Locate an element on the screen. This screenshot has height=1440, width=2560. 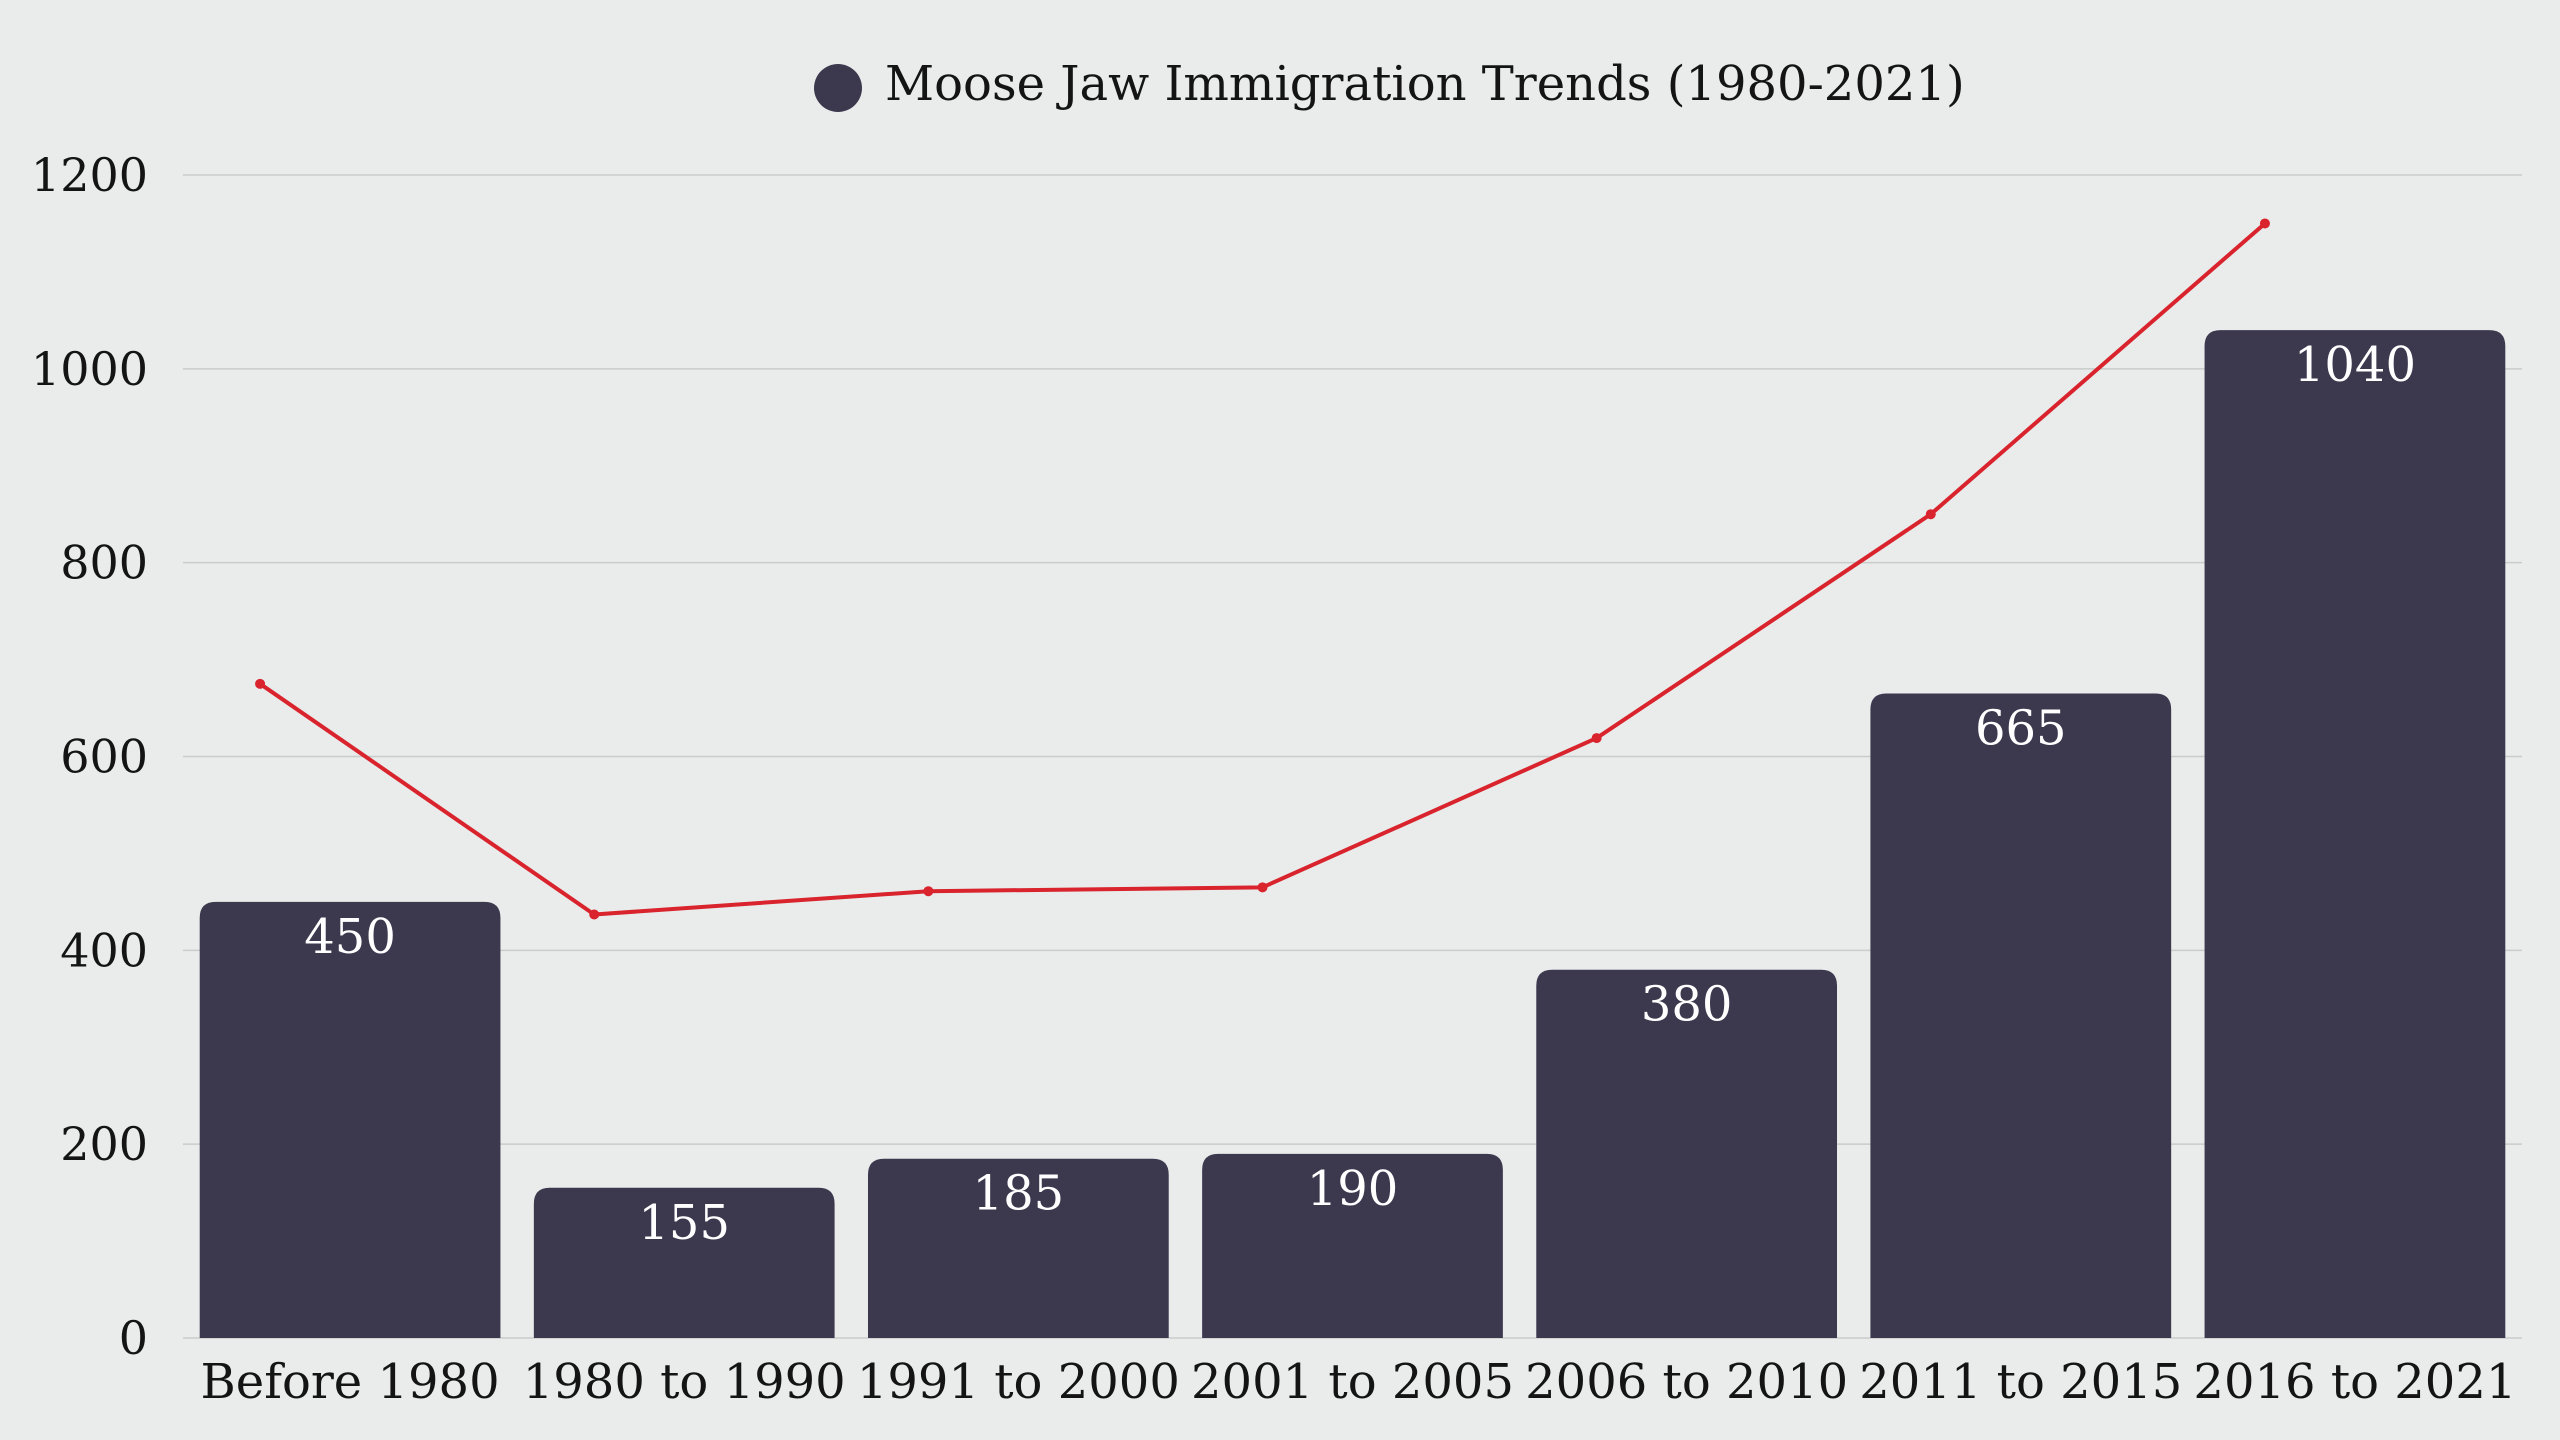
bar-value-label: 1040 is located at coordinates (2355, 365).